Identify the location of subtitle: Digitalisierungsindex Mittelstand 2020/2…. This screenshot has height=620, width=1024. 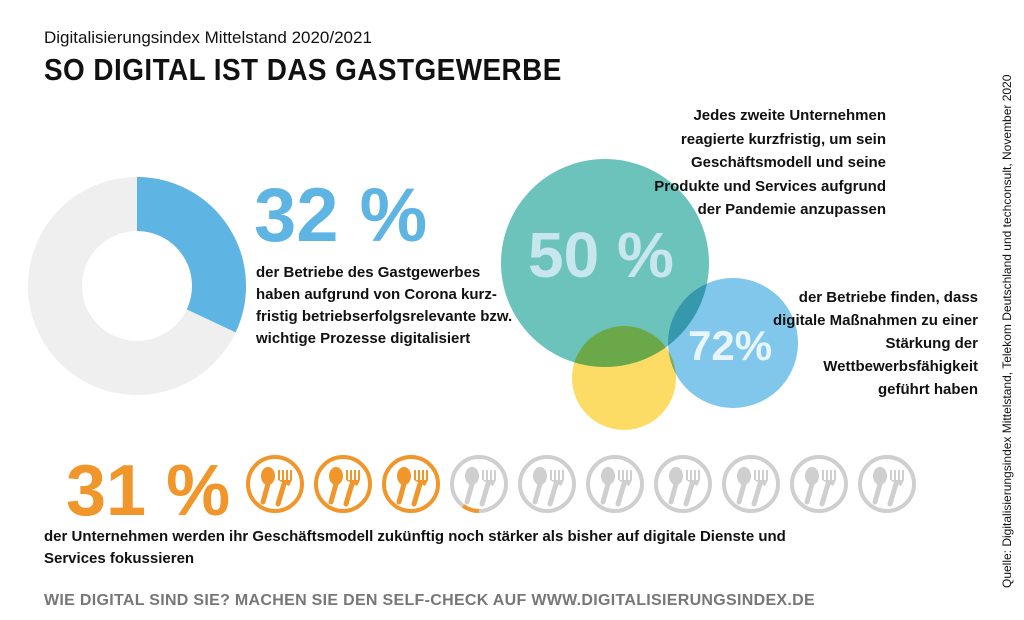
(208, 37).